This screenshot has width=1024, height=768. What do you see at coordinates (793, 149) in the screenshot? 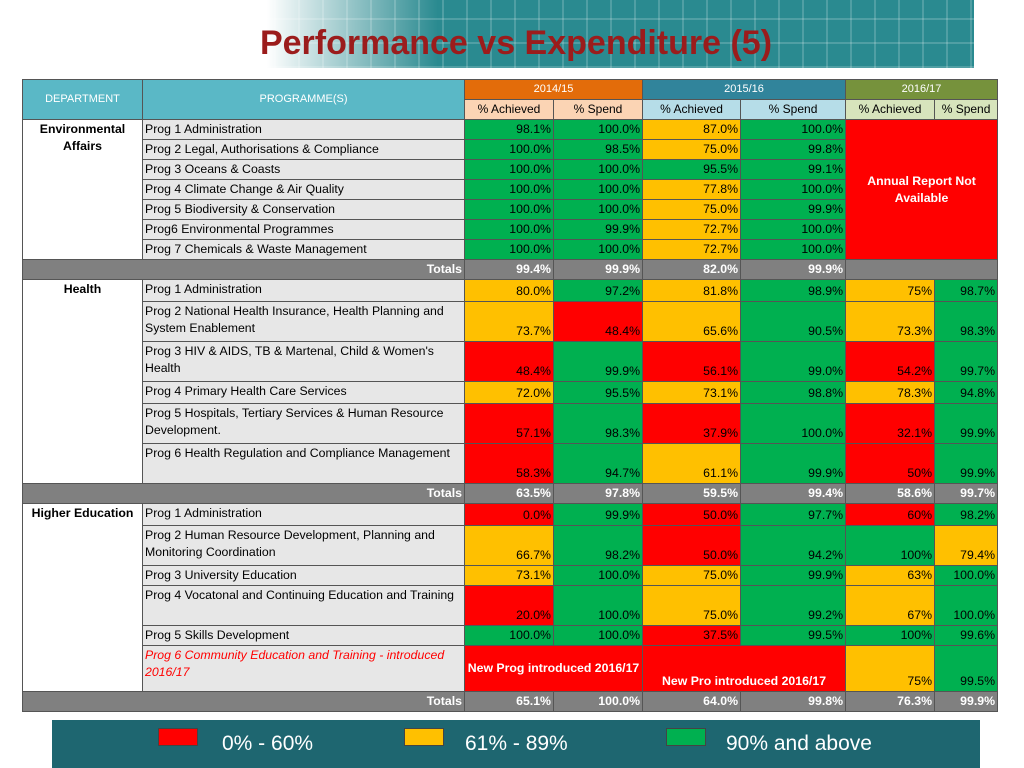
I see `value-cell: 99.8%` at bounding box center [793, 149].